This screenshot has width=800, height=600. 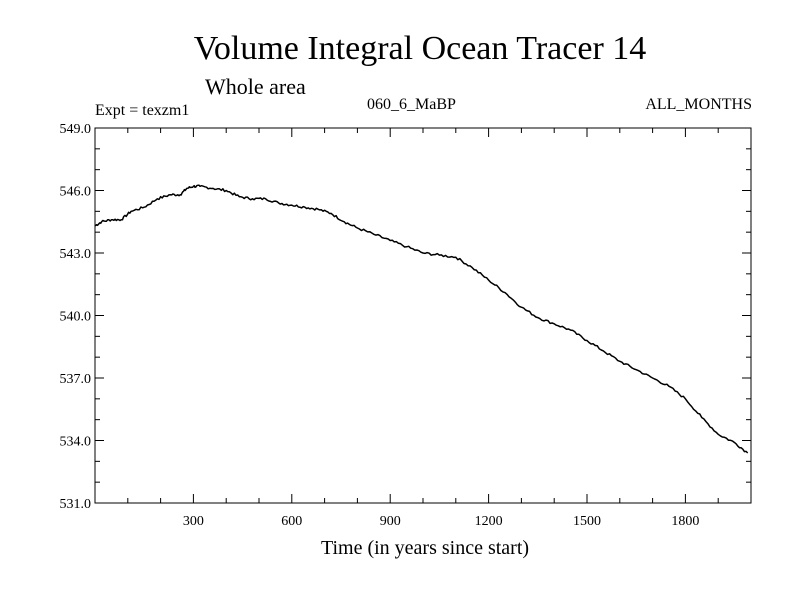 What do you see at coordinates (142, 110) in the screenshot?
I see `experiment-label: Expt = texzm1` at bounding box center [142, 110].